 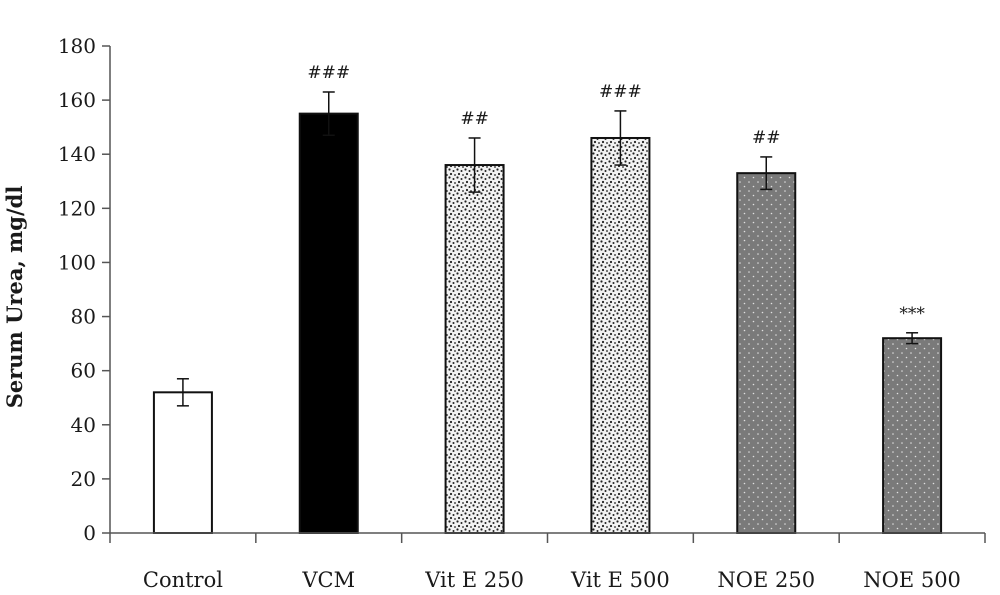 What do you see at coordinates (77, 46) in the screenshot?
I see `y-tick-label: 180` at bounding box center [77, 46].